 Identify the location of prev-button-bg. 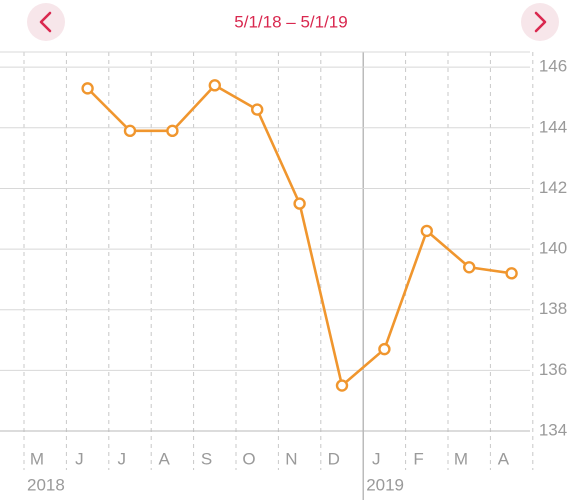
(46, 22).